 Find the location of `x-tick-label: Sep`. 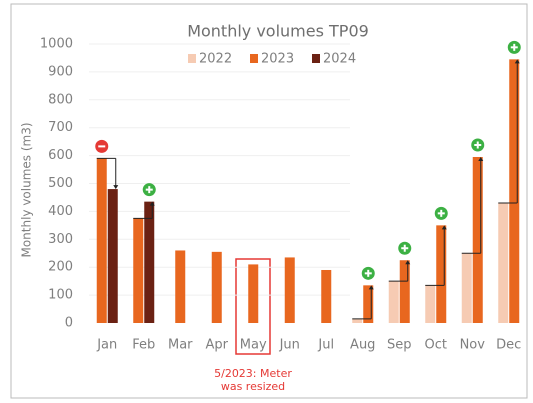

x-tick-label: Sep is located at coordinates (399, 345).